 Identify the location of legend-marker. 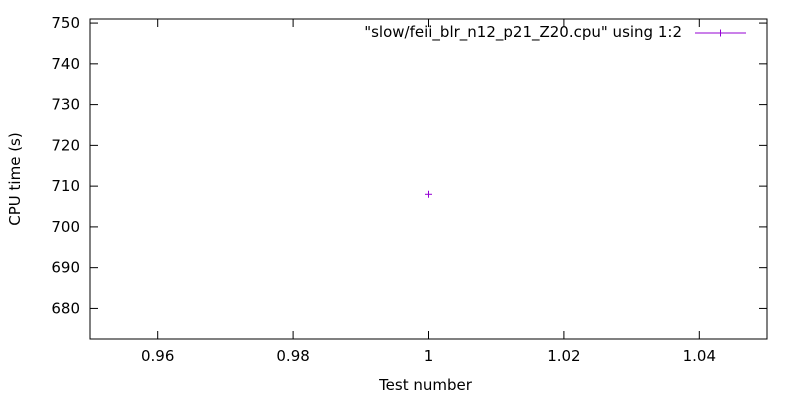
(720, 33).